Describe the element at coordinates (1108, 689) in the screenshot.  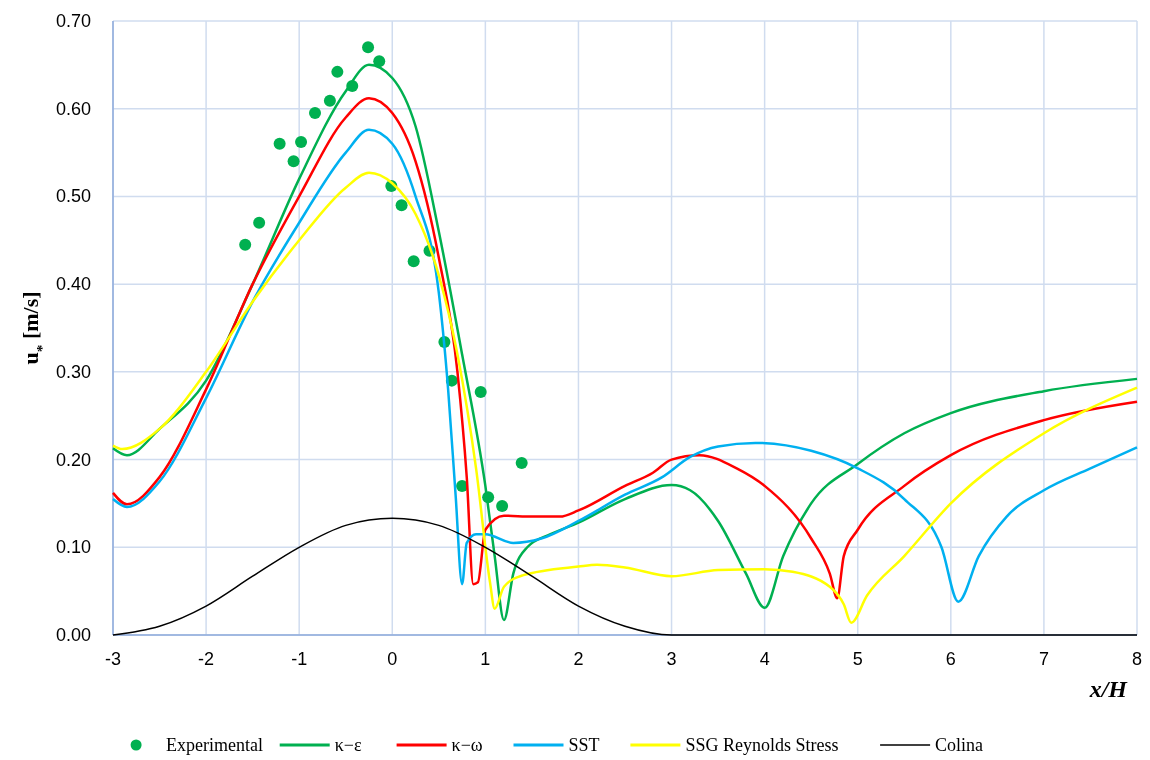
I see `x-axis-title: x/H` at that location.